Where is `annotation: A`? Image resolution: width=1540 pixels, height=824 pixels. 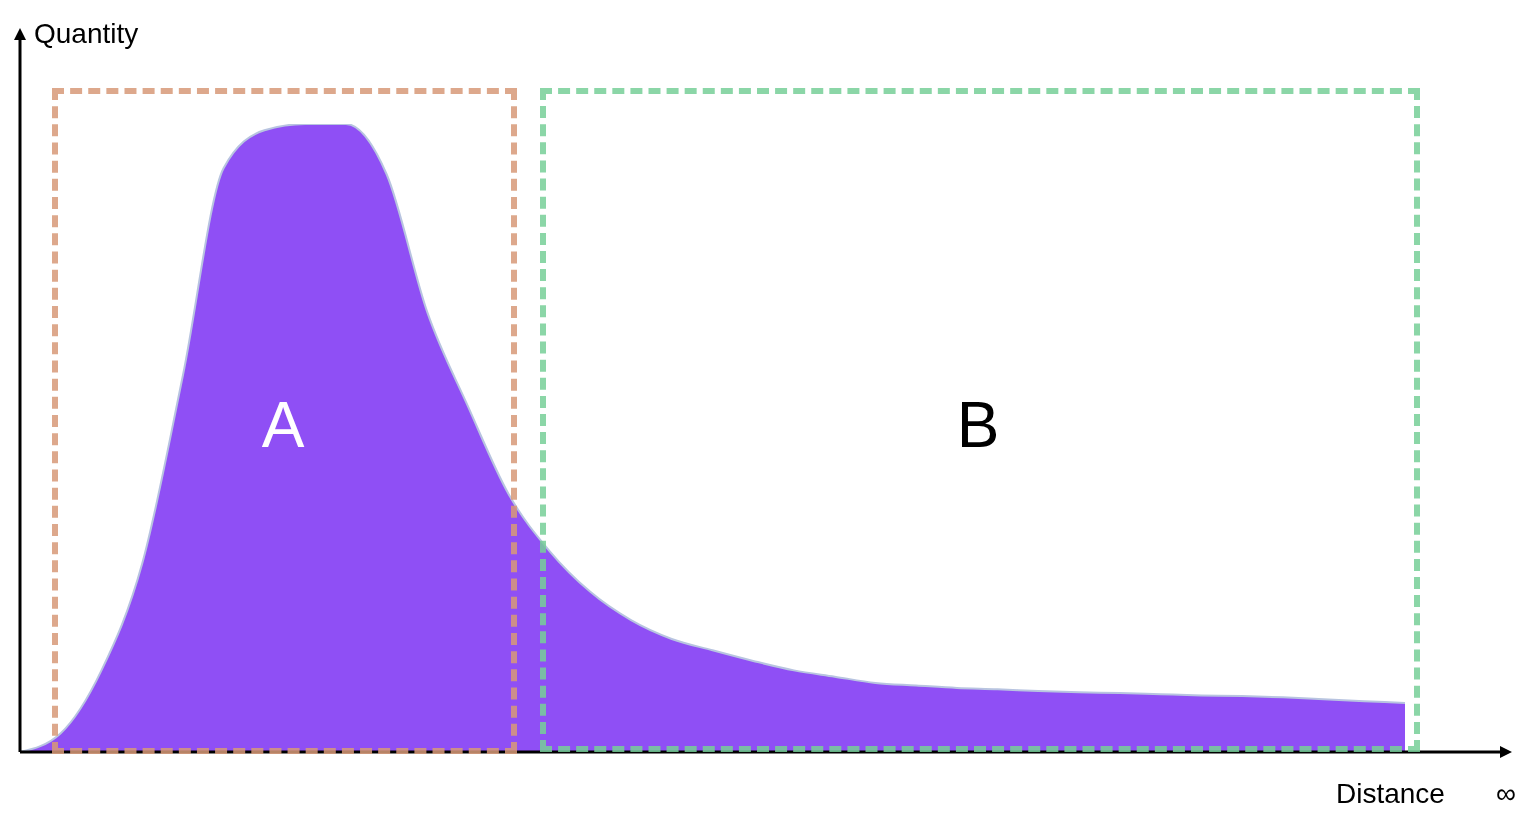 annotation: A is located at coordinates (283, 425).